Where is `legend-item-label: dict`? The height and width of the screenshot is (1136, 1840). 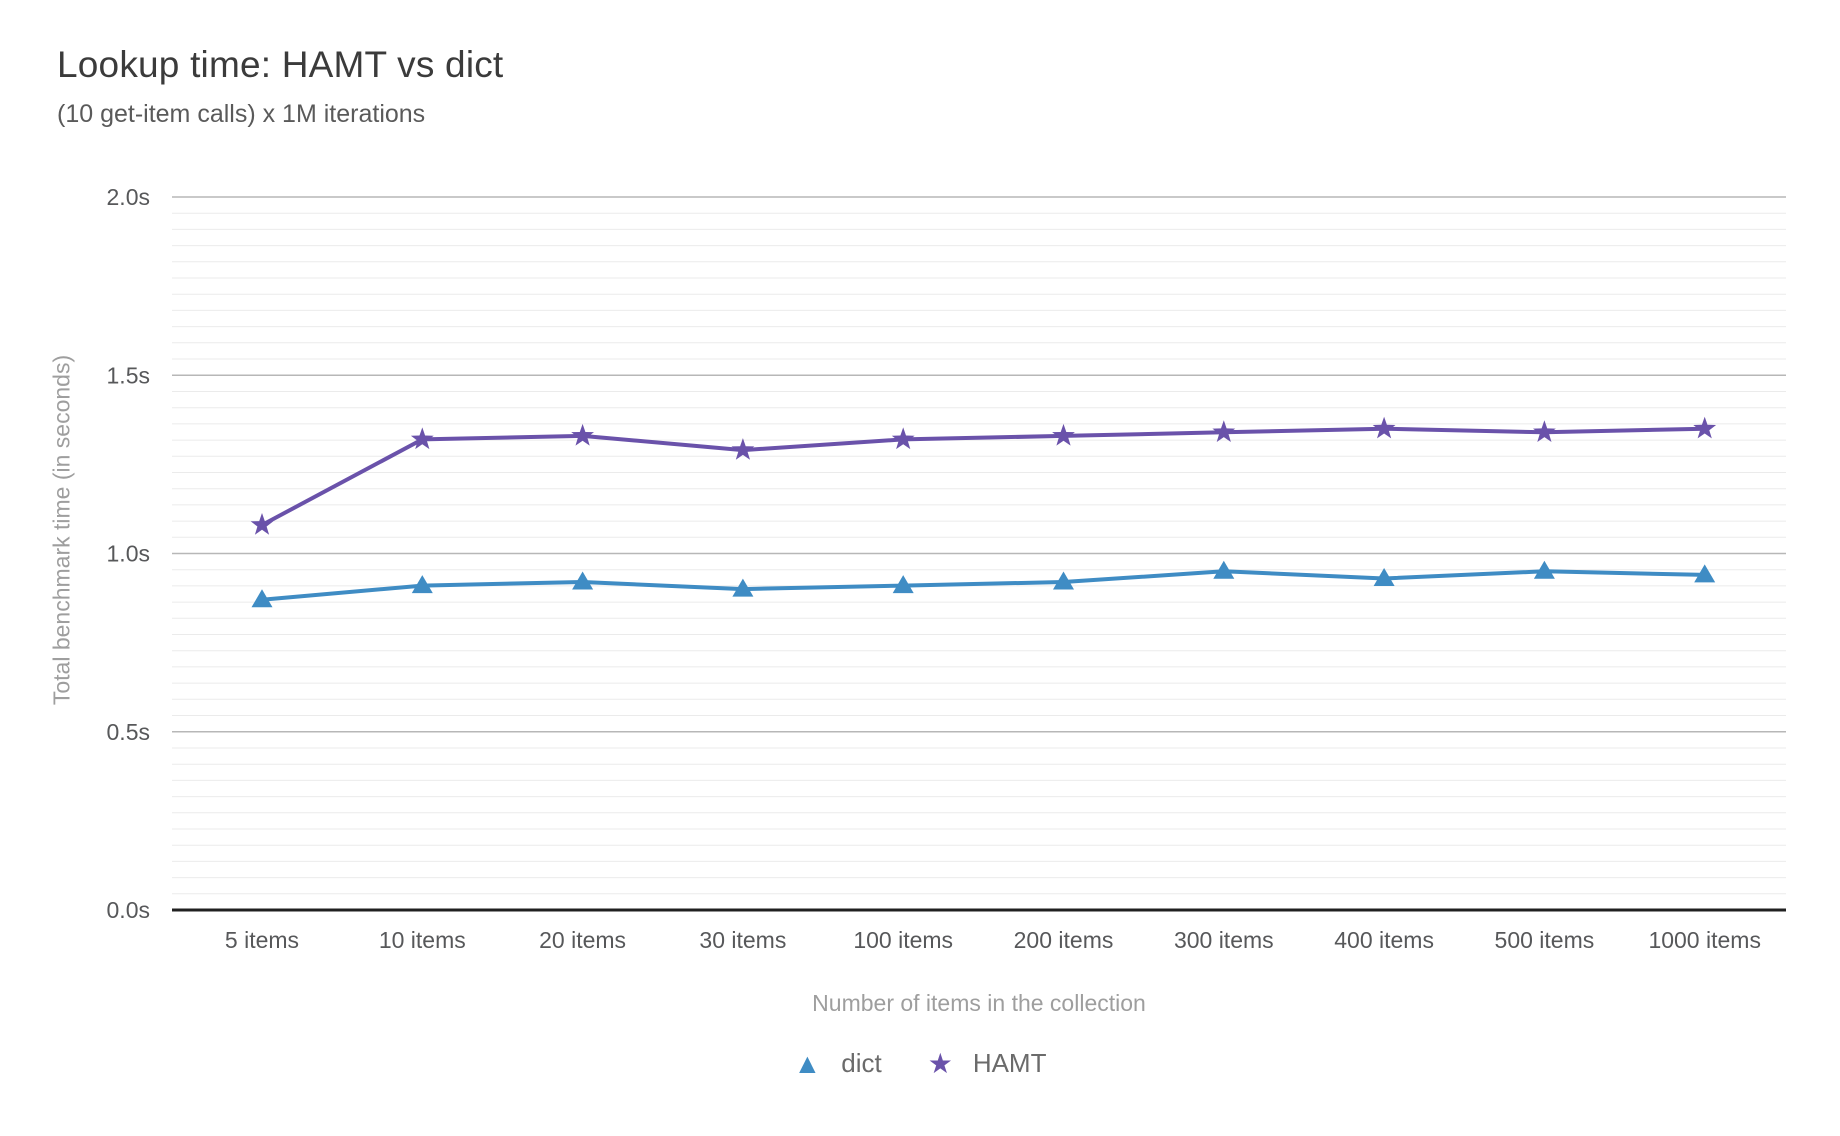 legend-item-label: dict is located at coordinates (861, 1063).